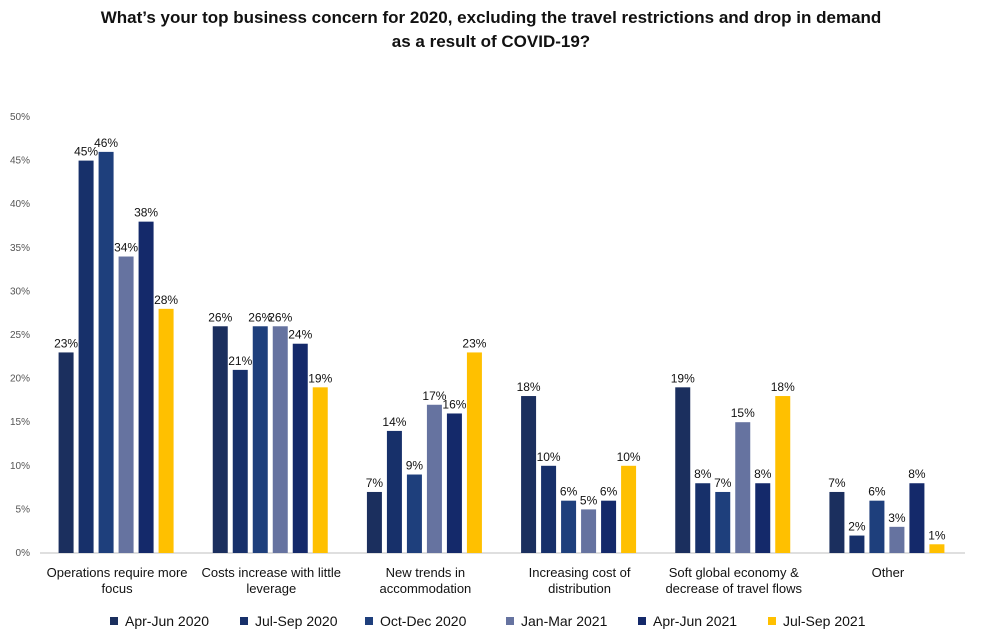  What do you see at coordinates (166, 300) in the screenshot?
I see `data-label: 28%` at bounding box center [166, 300].